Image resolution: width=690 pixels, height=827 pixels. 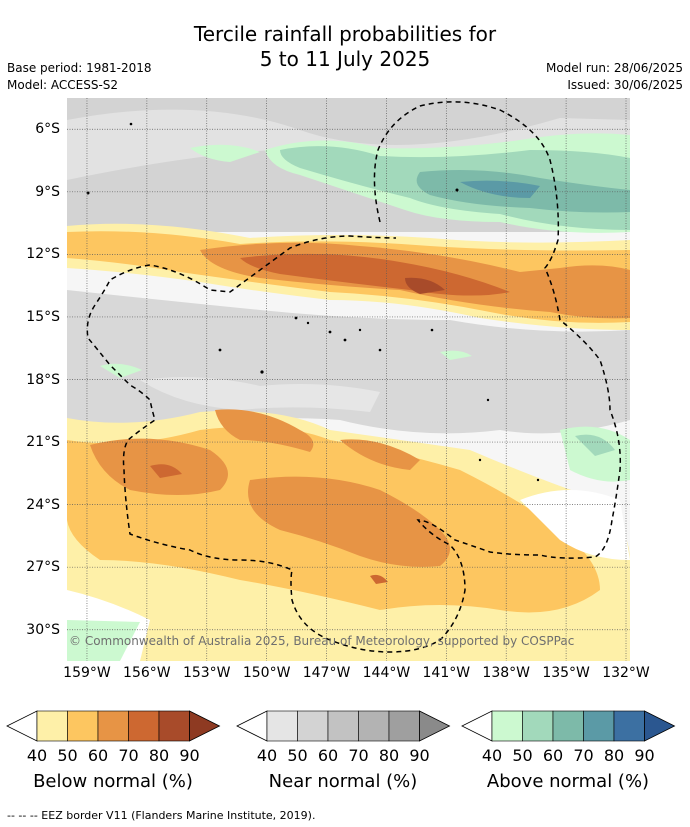 What do you see at coordinates (87, 673) in the screenshot?
I see `lon-label: 159°W` at bounding box center [87, 673].